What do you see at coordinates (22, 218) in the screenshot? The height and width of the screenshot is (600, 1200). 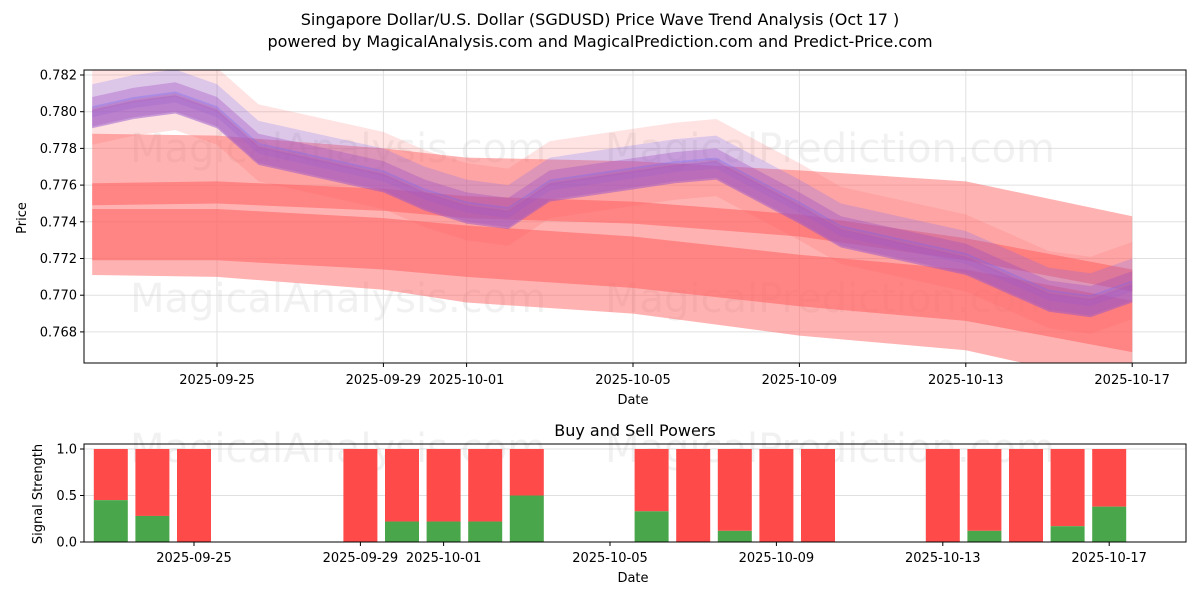 I see `price-y-axis-label: Price` at bounding box center [22, 218].